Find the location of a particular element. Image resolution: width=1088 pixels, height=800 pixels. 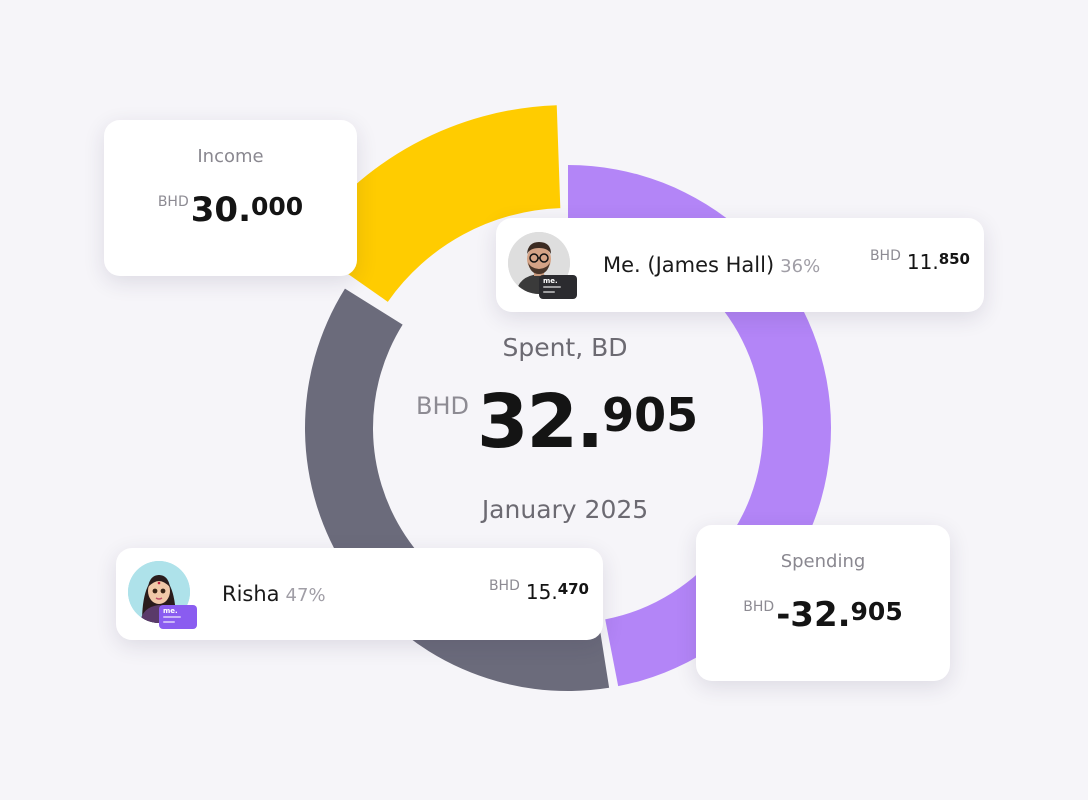

total-spent: BHD 32.905 is located at coordinates (557, 422).